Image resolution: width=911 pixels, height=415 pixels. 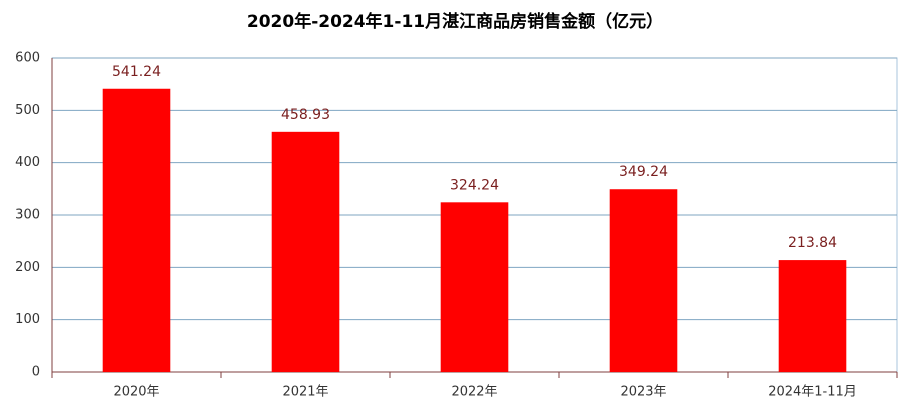 I want to click on x-tick-label: 2024年1-11月, so click(x=812, y=392).